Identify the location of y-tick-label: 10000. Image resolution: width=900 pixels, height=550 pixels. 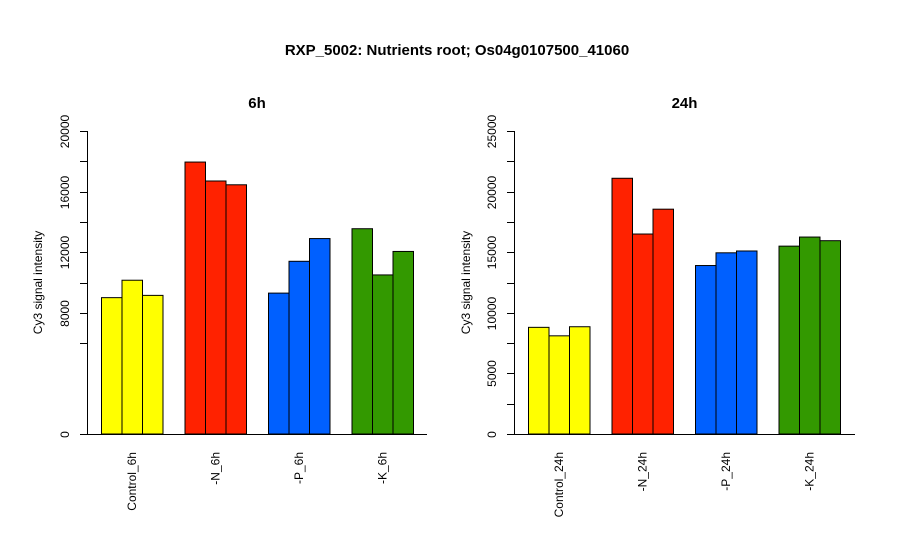
(492, 313).